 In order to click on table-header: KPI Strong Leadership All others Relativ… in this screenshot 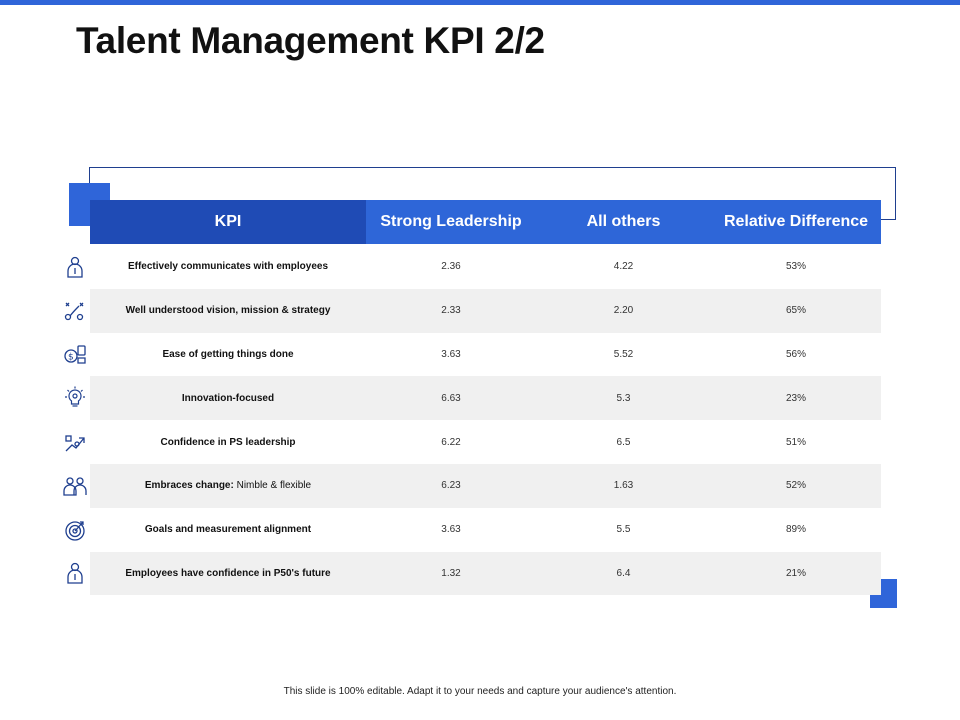, I will do `click(485, 222)`.